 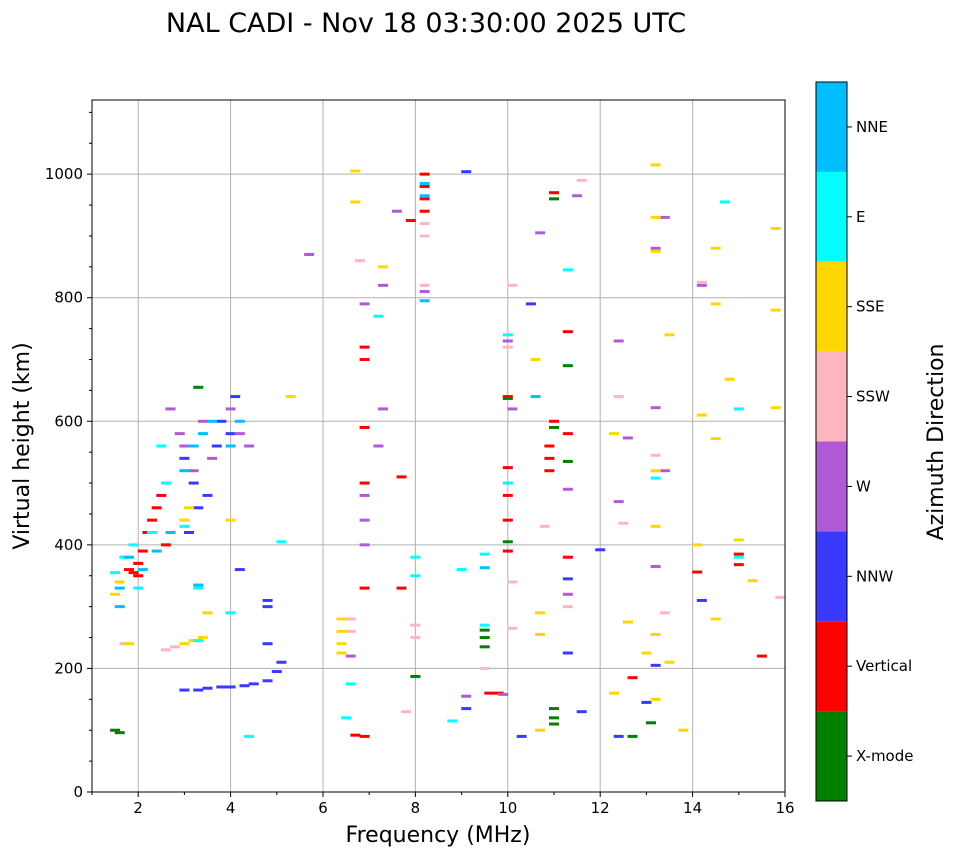 I want to click on colorbar-category-label: NNE, so click(x=872, y=127).